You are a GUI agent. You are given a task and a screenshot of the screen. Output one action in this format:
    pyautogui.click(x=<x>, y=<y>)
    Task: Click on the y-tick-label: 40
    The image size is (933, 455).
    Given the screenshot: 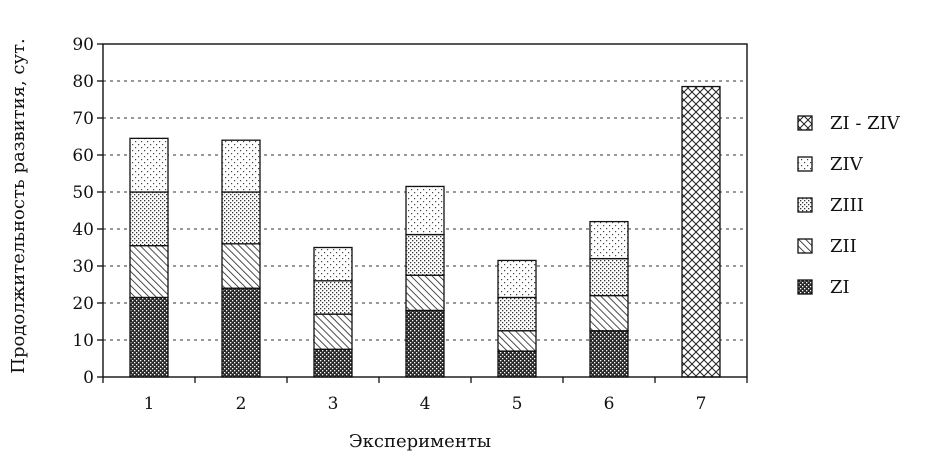 What is the action you would take?
    pyautogui.click(x=83, y=230)
    